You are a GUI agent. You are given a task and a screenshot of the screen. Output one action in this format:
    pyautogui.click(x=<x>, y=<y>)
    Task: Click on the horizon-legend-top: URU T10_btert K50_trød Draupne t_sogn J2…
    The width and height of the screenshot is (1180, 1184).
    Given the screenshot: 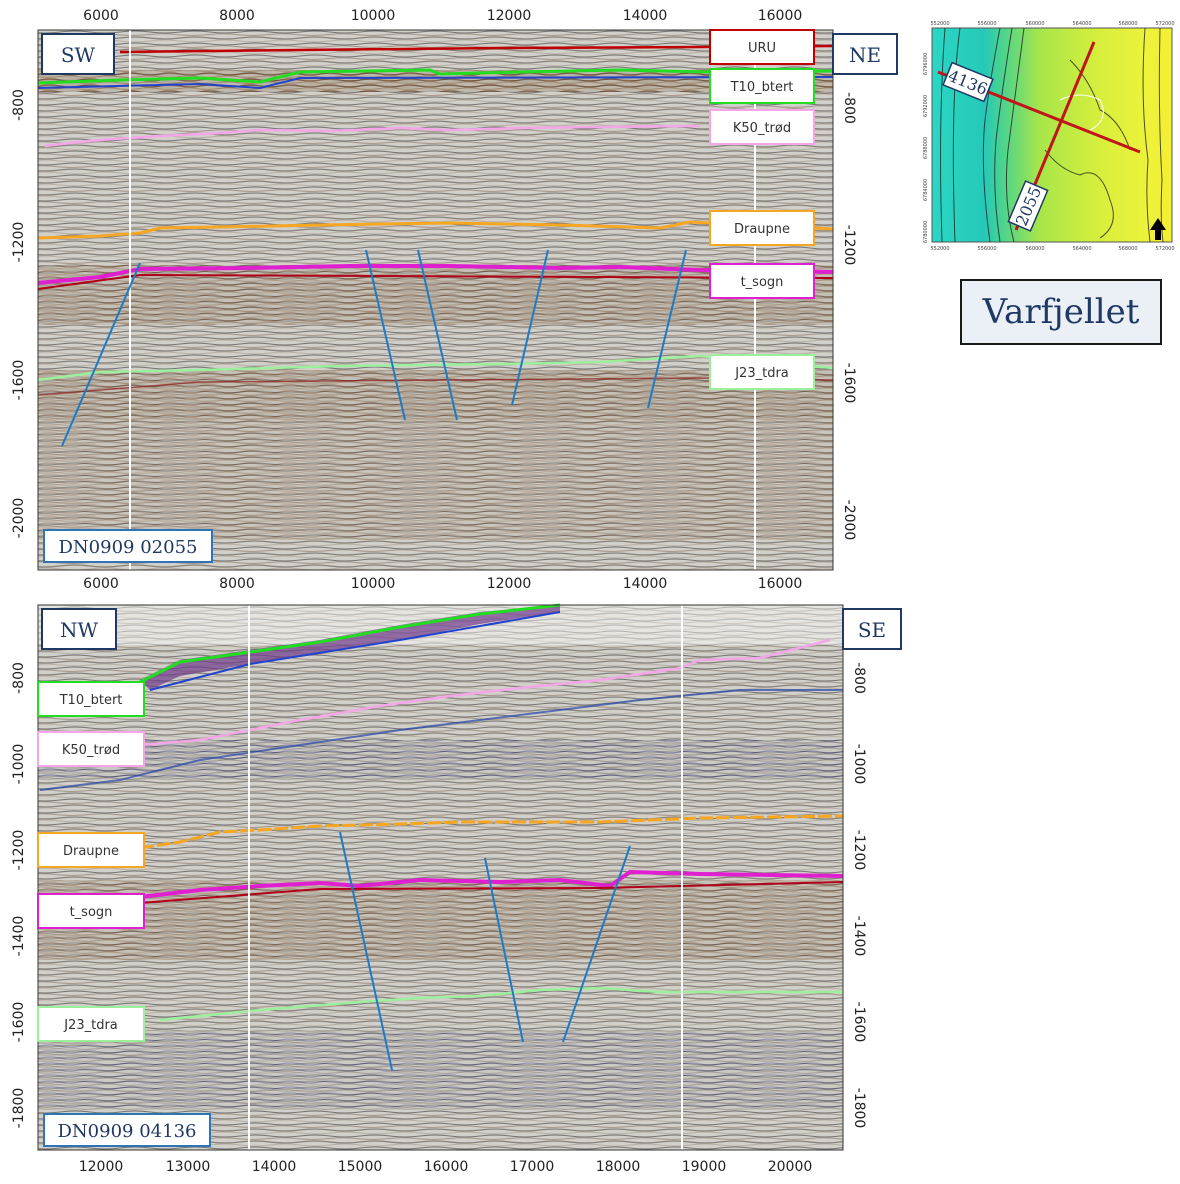 What is the action you would take?
    pyautogui.click(x=762, y=209)
    